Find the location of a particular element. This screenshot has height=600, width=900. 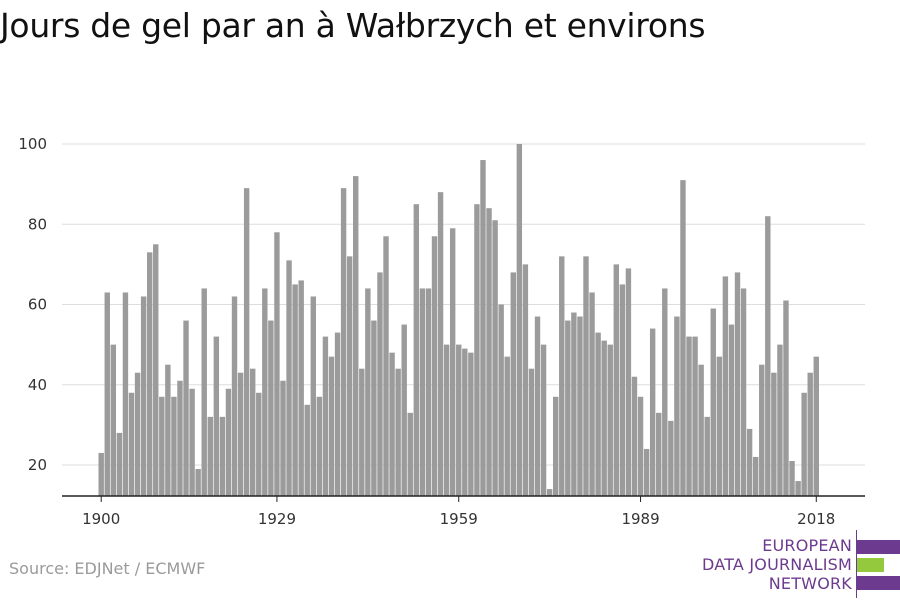

bar-1921 is located at coordinates (228, 442).